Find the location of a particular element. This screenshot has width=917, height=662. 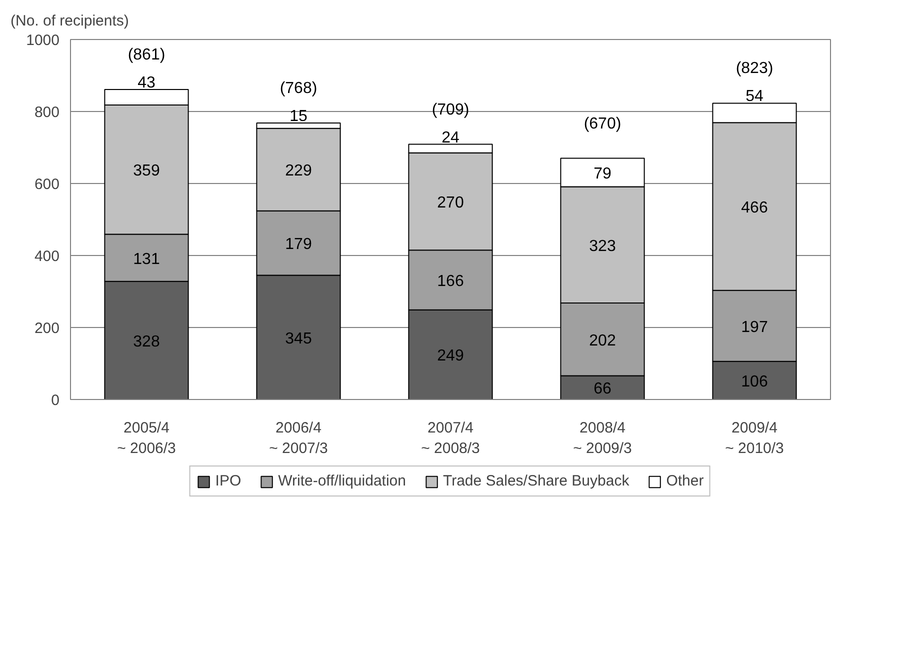

data-label: 66 is located at coordinates (603, 389).